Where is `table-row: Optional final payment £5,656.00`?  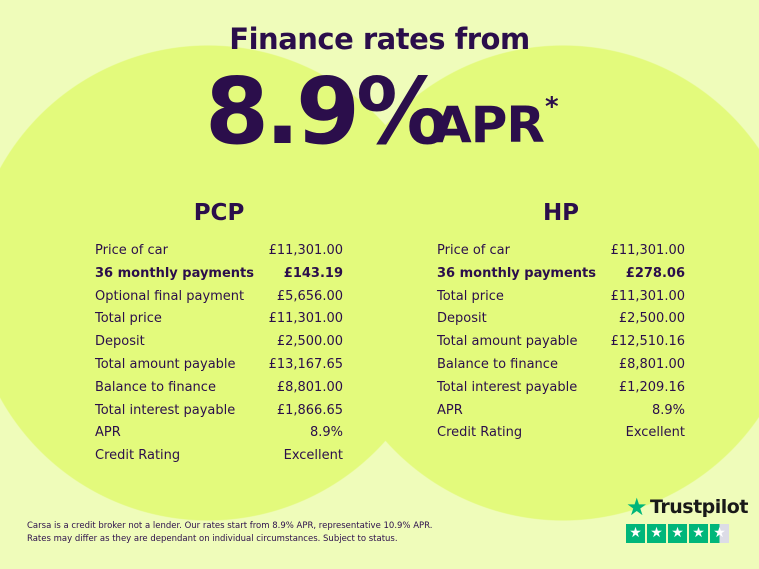 table-row: Optional final payment £5,656.00 is located at coordinates (219, 297).